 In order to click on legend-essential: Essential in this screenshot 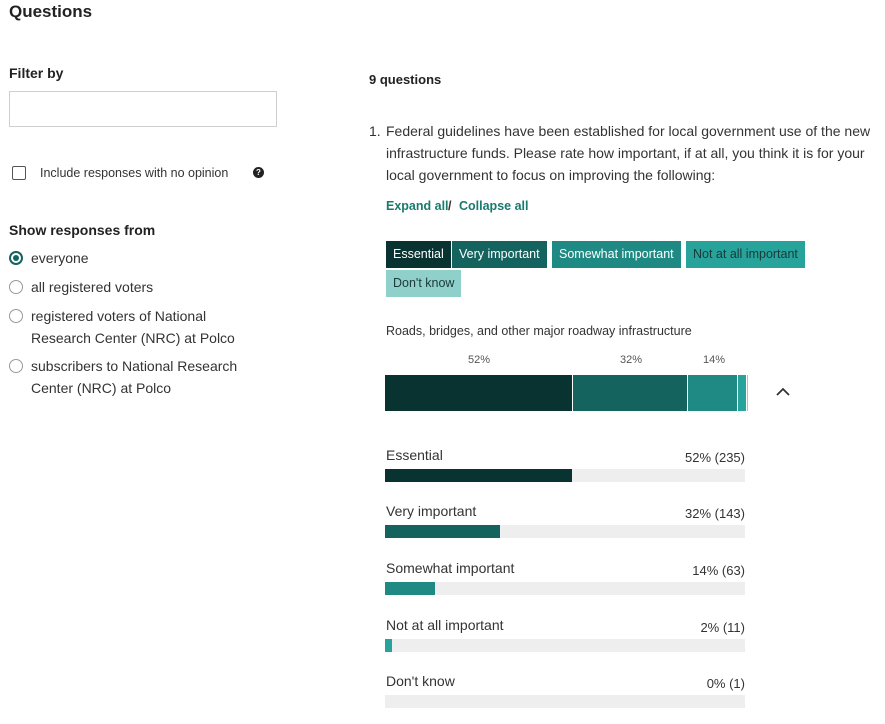, I will do `click(418, 254)`.